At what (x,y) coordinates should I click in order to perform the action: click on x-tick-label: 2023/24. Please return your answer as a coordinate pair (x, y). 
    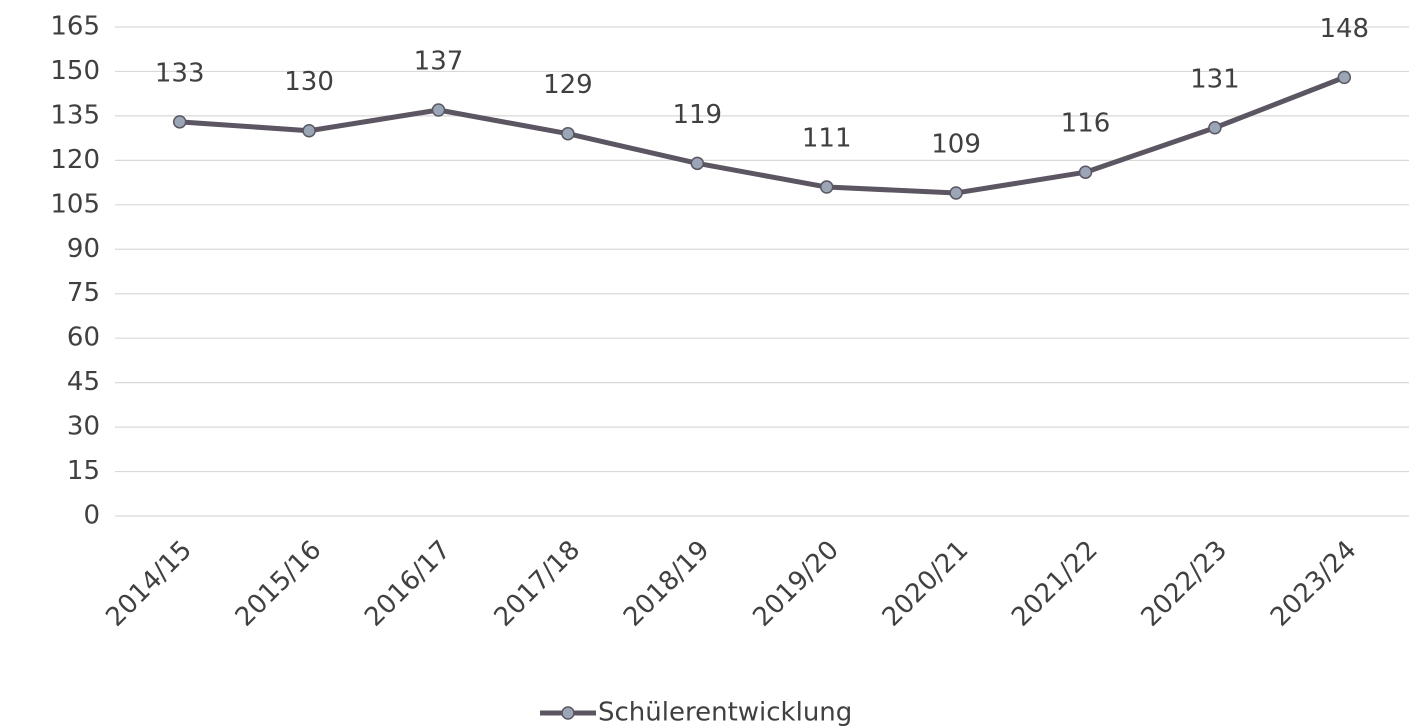
    Looking at the image, I should click on (1314, 584).